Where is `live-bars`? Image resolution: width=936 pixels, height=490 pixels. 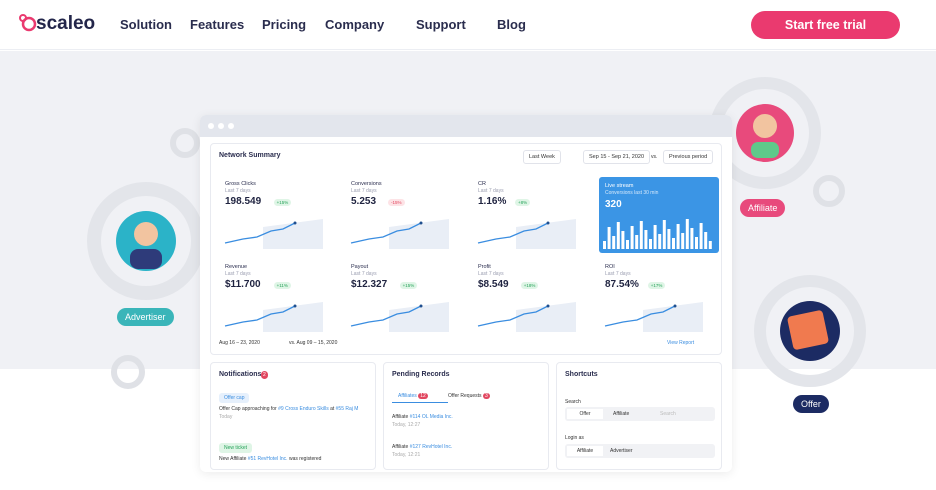
live-bars is located at coordinates (657, 234).